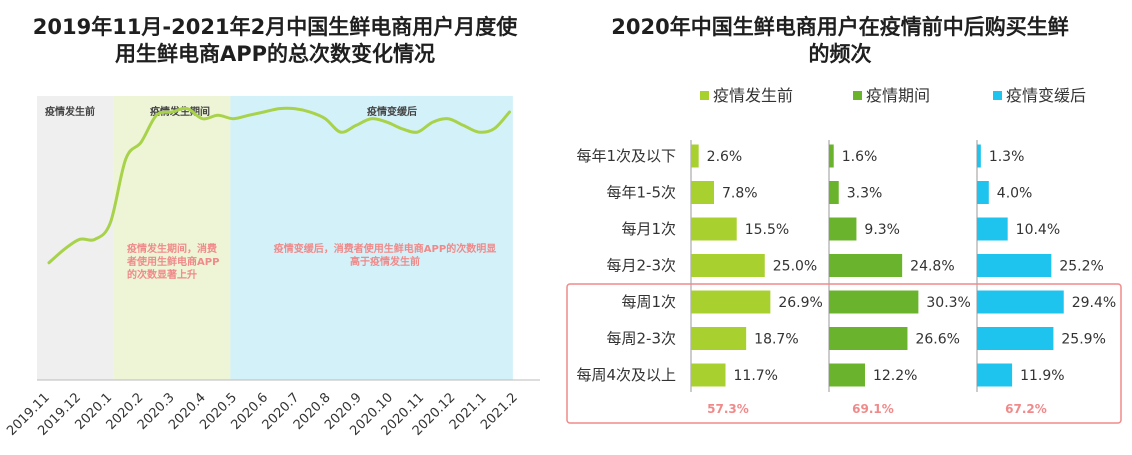 This screenshot has width=1132, height=455. What do you see at coordinates (1007, 157) in the screenshot?
I see `bar-value-label: 1.3%` at bounding box center [1007, 157].